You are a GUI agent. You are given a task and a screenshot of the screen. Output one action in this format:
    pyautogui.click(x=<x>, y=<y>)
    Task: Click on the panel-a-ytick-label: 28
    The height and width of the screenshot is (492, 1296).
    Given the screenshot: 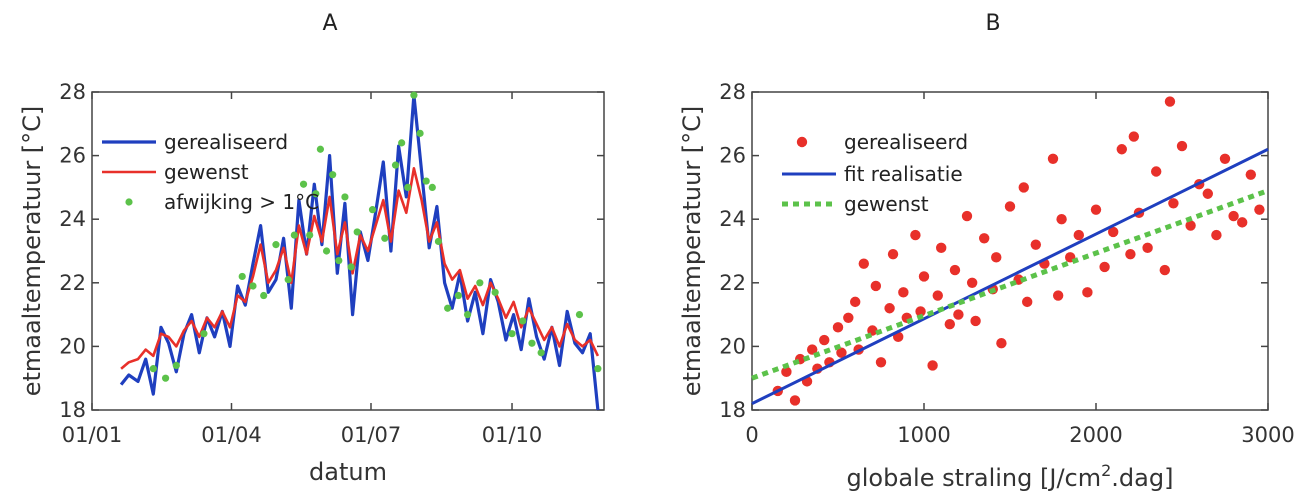 What is the action you would take?
    pyautogui.click(x=72, y=92)
    